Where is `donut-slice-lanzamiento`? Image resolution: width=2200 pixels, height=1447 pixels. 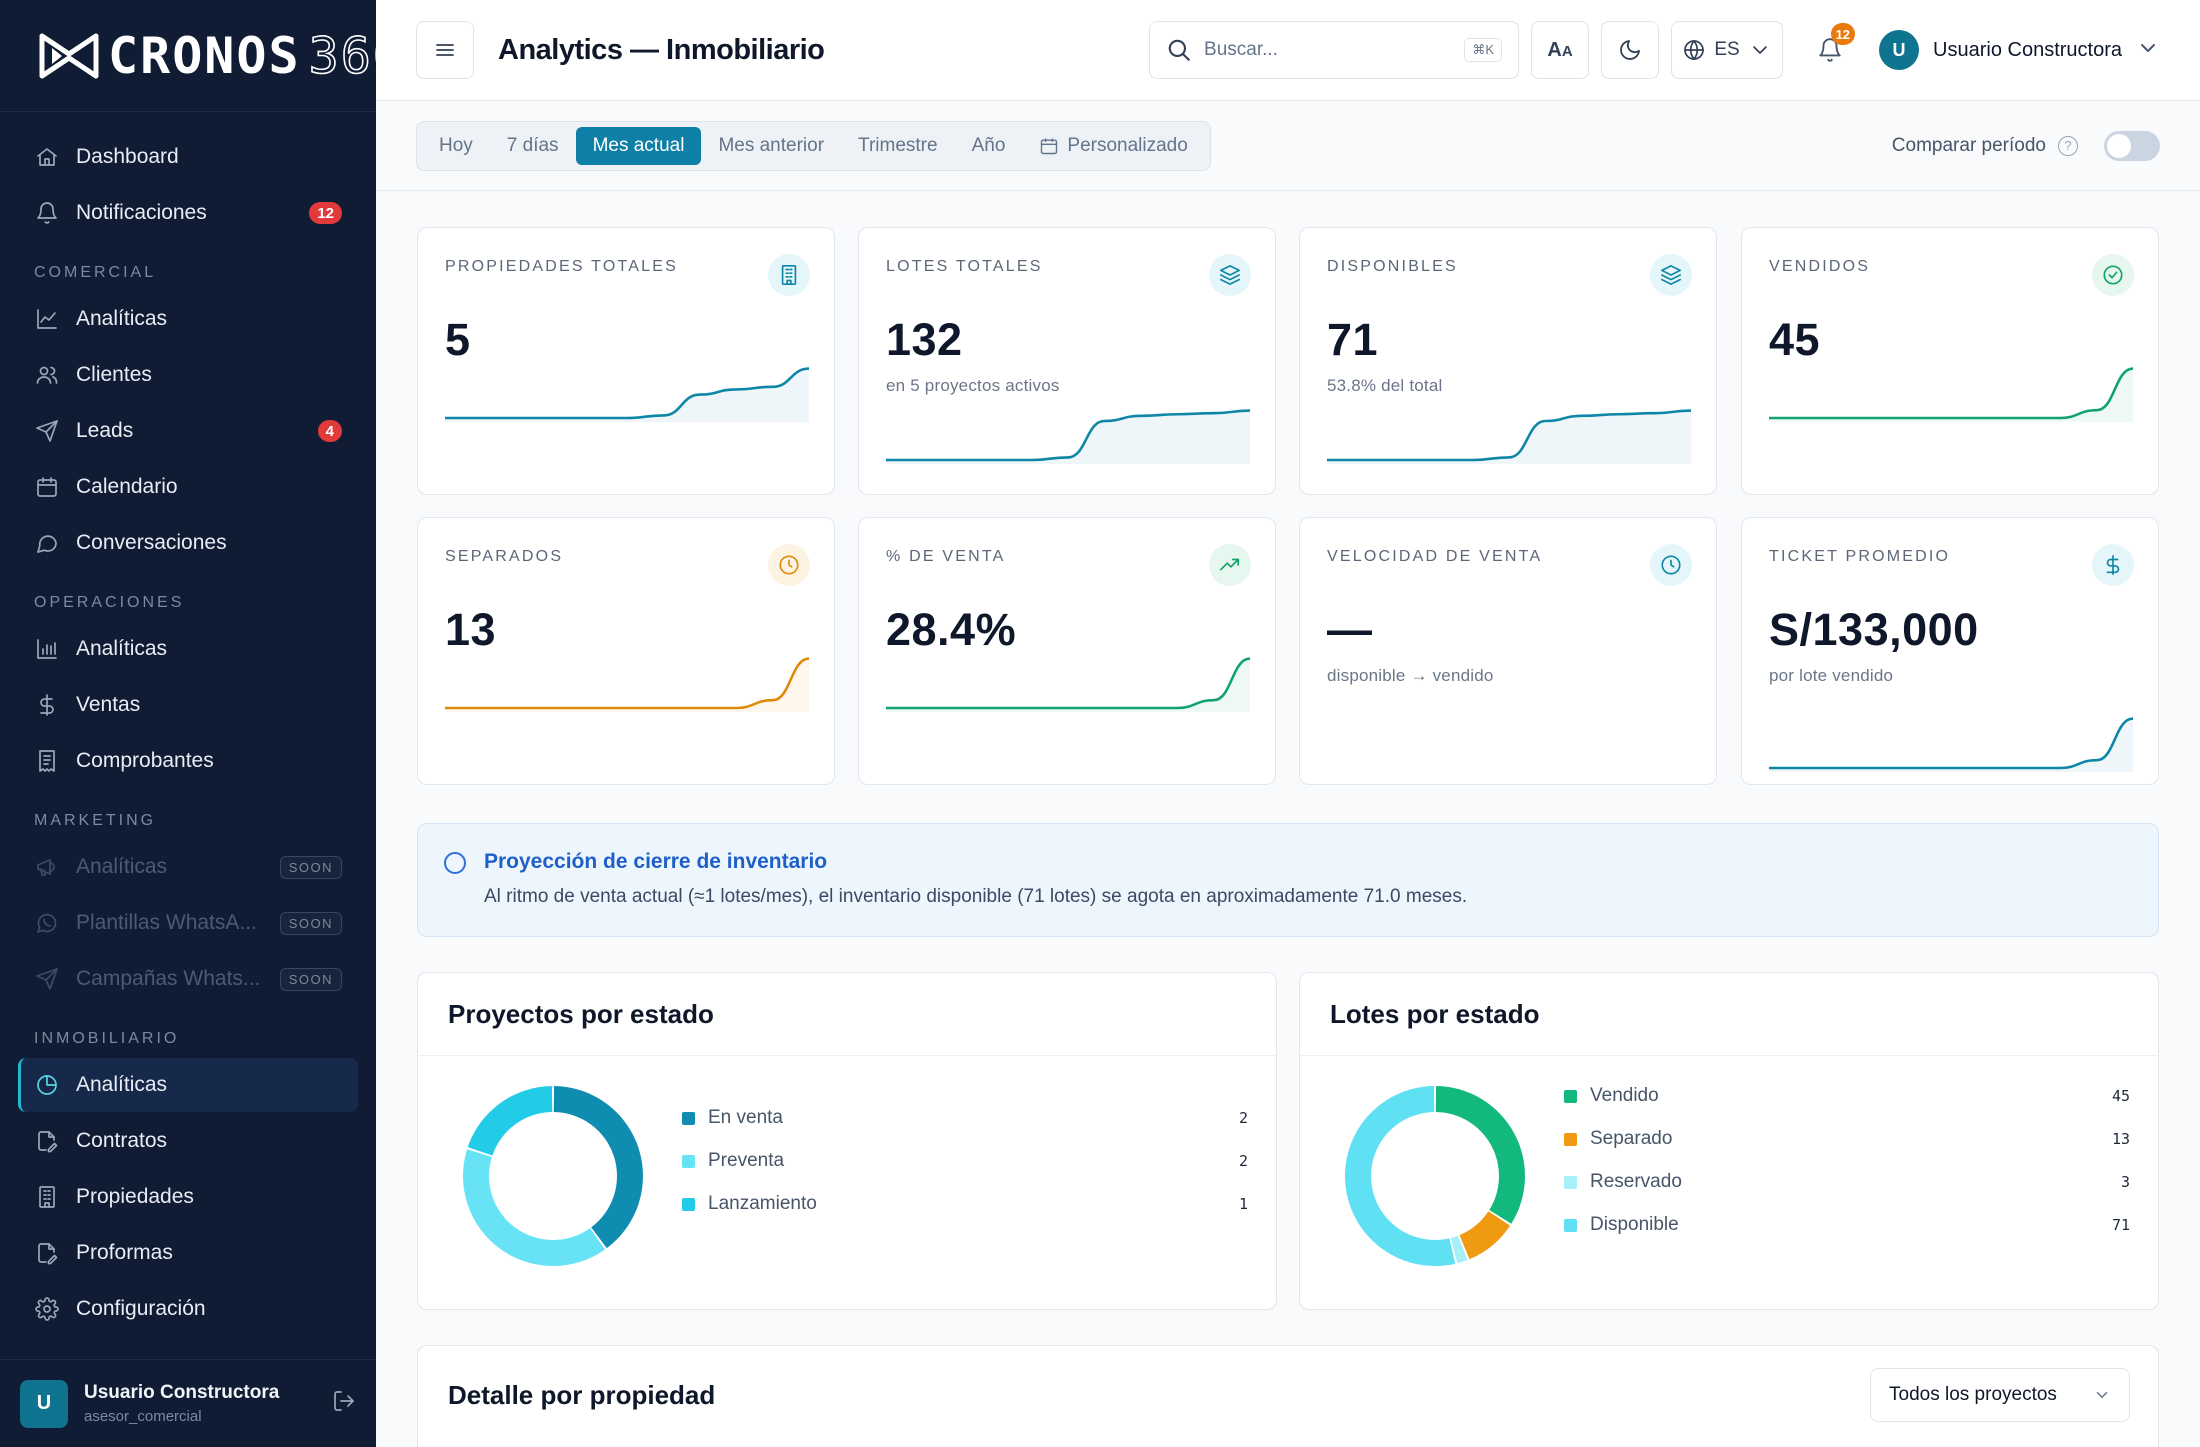
donut-slice-lanzamiento is located at coordinates (510, 1121).